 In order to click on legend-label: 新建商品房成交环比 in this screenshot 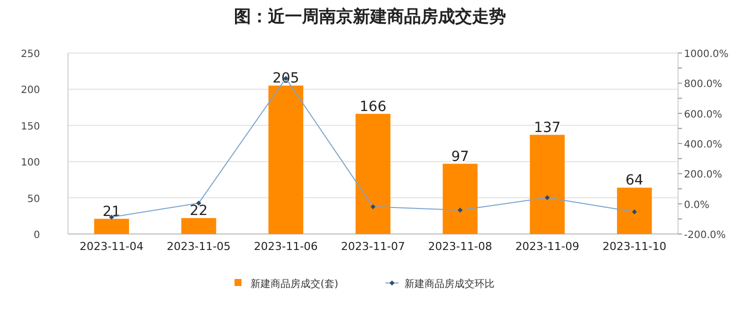, I will do `click(449, 284)`.